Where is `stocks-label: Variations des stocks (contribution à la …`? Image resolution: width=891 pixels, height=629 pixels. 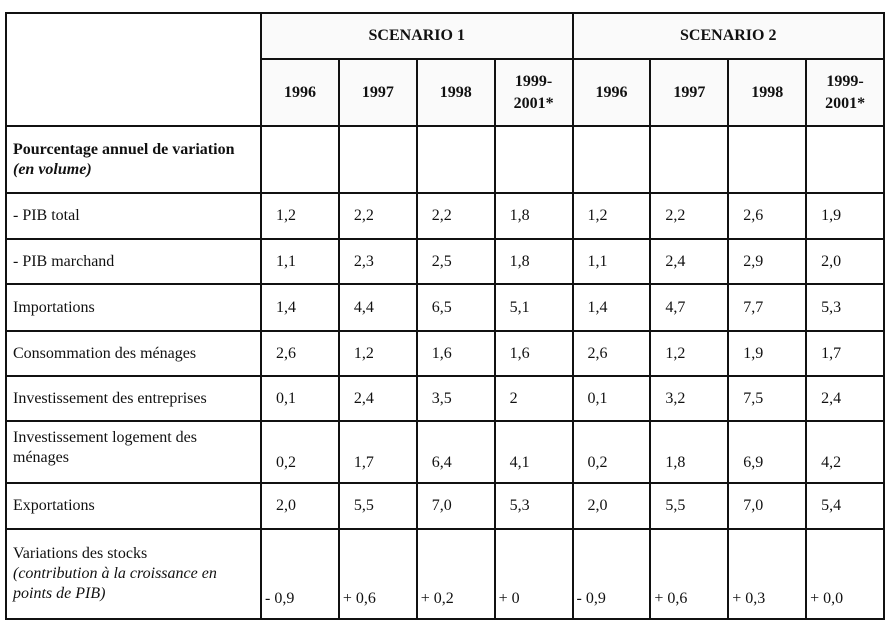 stocks-label: Variations des stocks (contribution à la … is located at coordinates (133, 574).